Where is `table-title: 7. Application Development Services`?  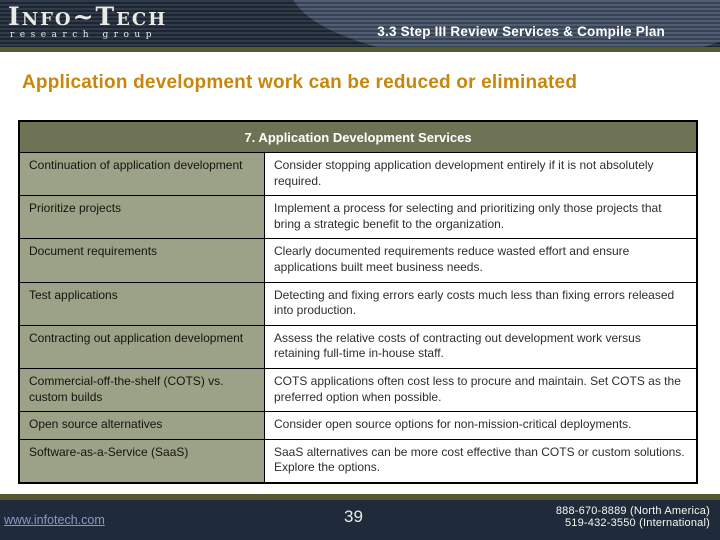
table-title: 7. Application Development Services is located at coordinates (358, 136).